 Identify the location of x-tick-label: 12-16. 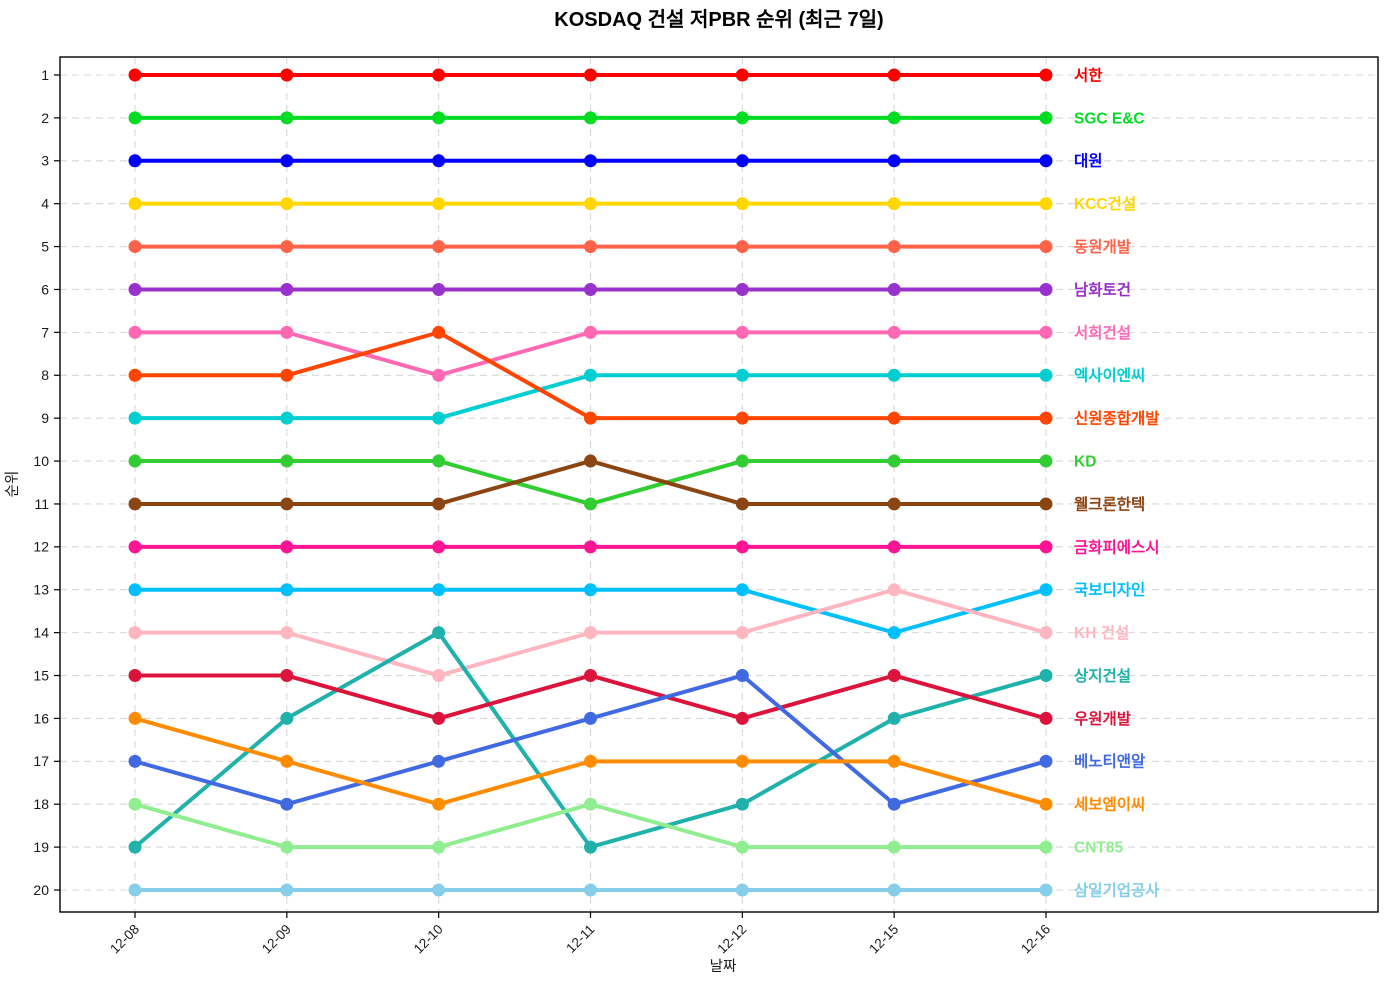
(1035, 939).